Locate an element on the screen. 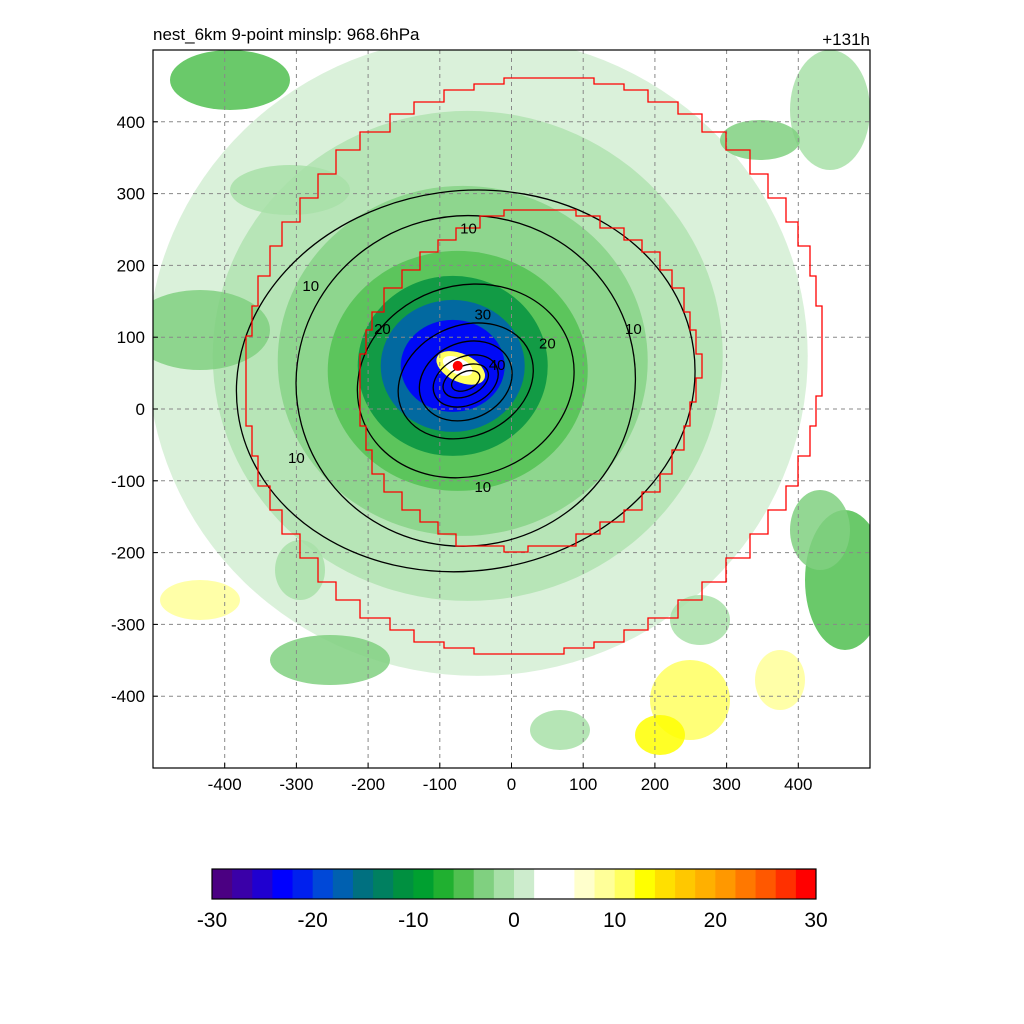  y-tick-label: -100 is located at coordinates (128, 481).